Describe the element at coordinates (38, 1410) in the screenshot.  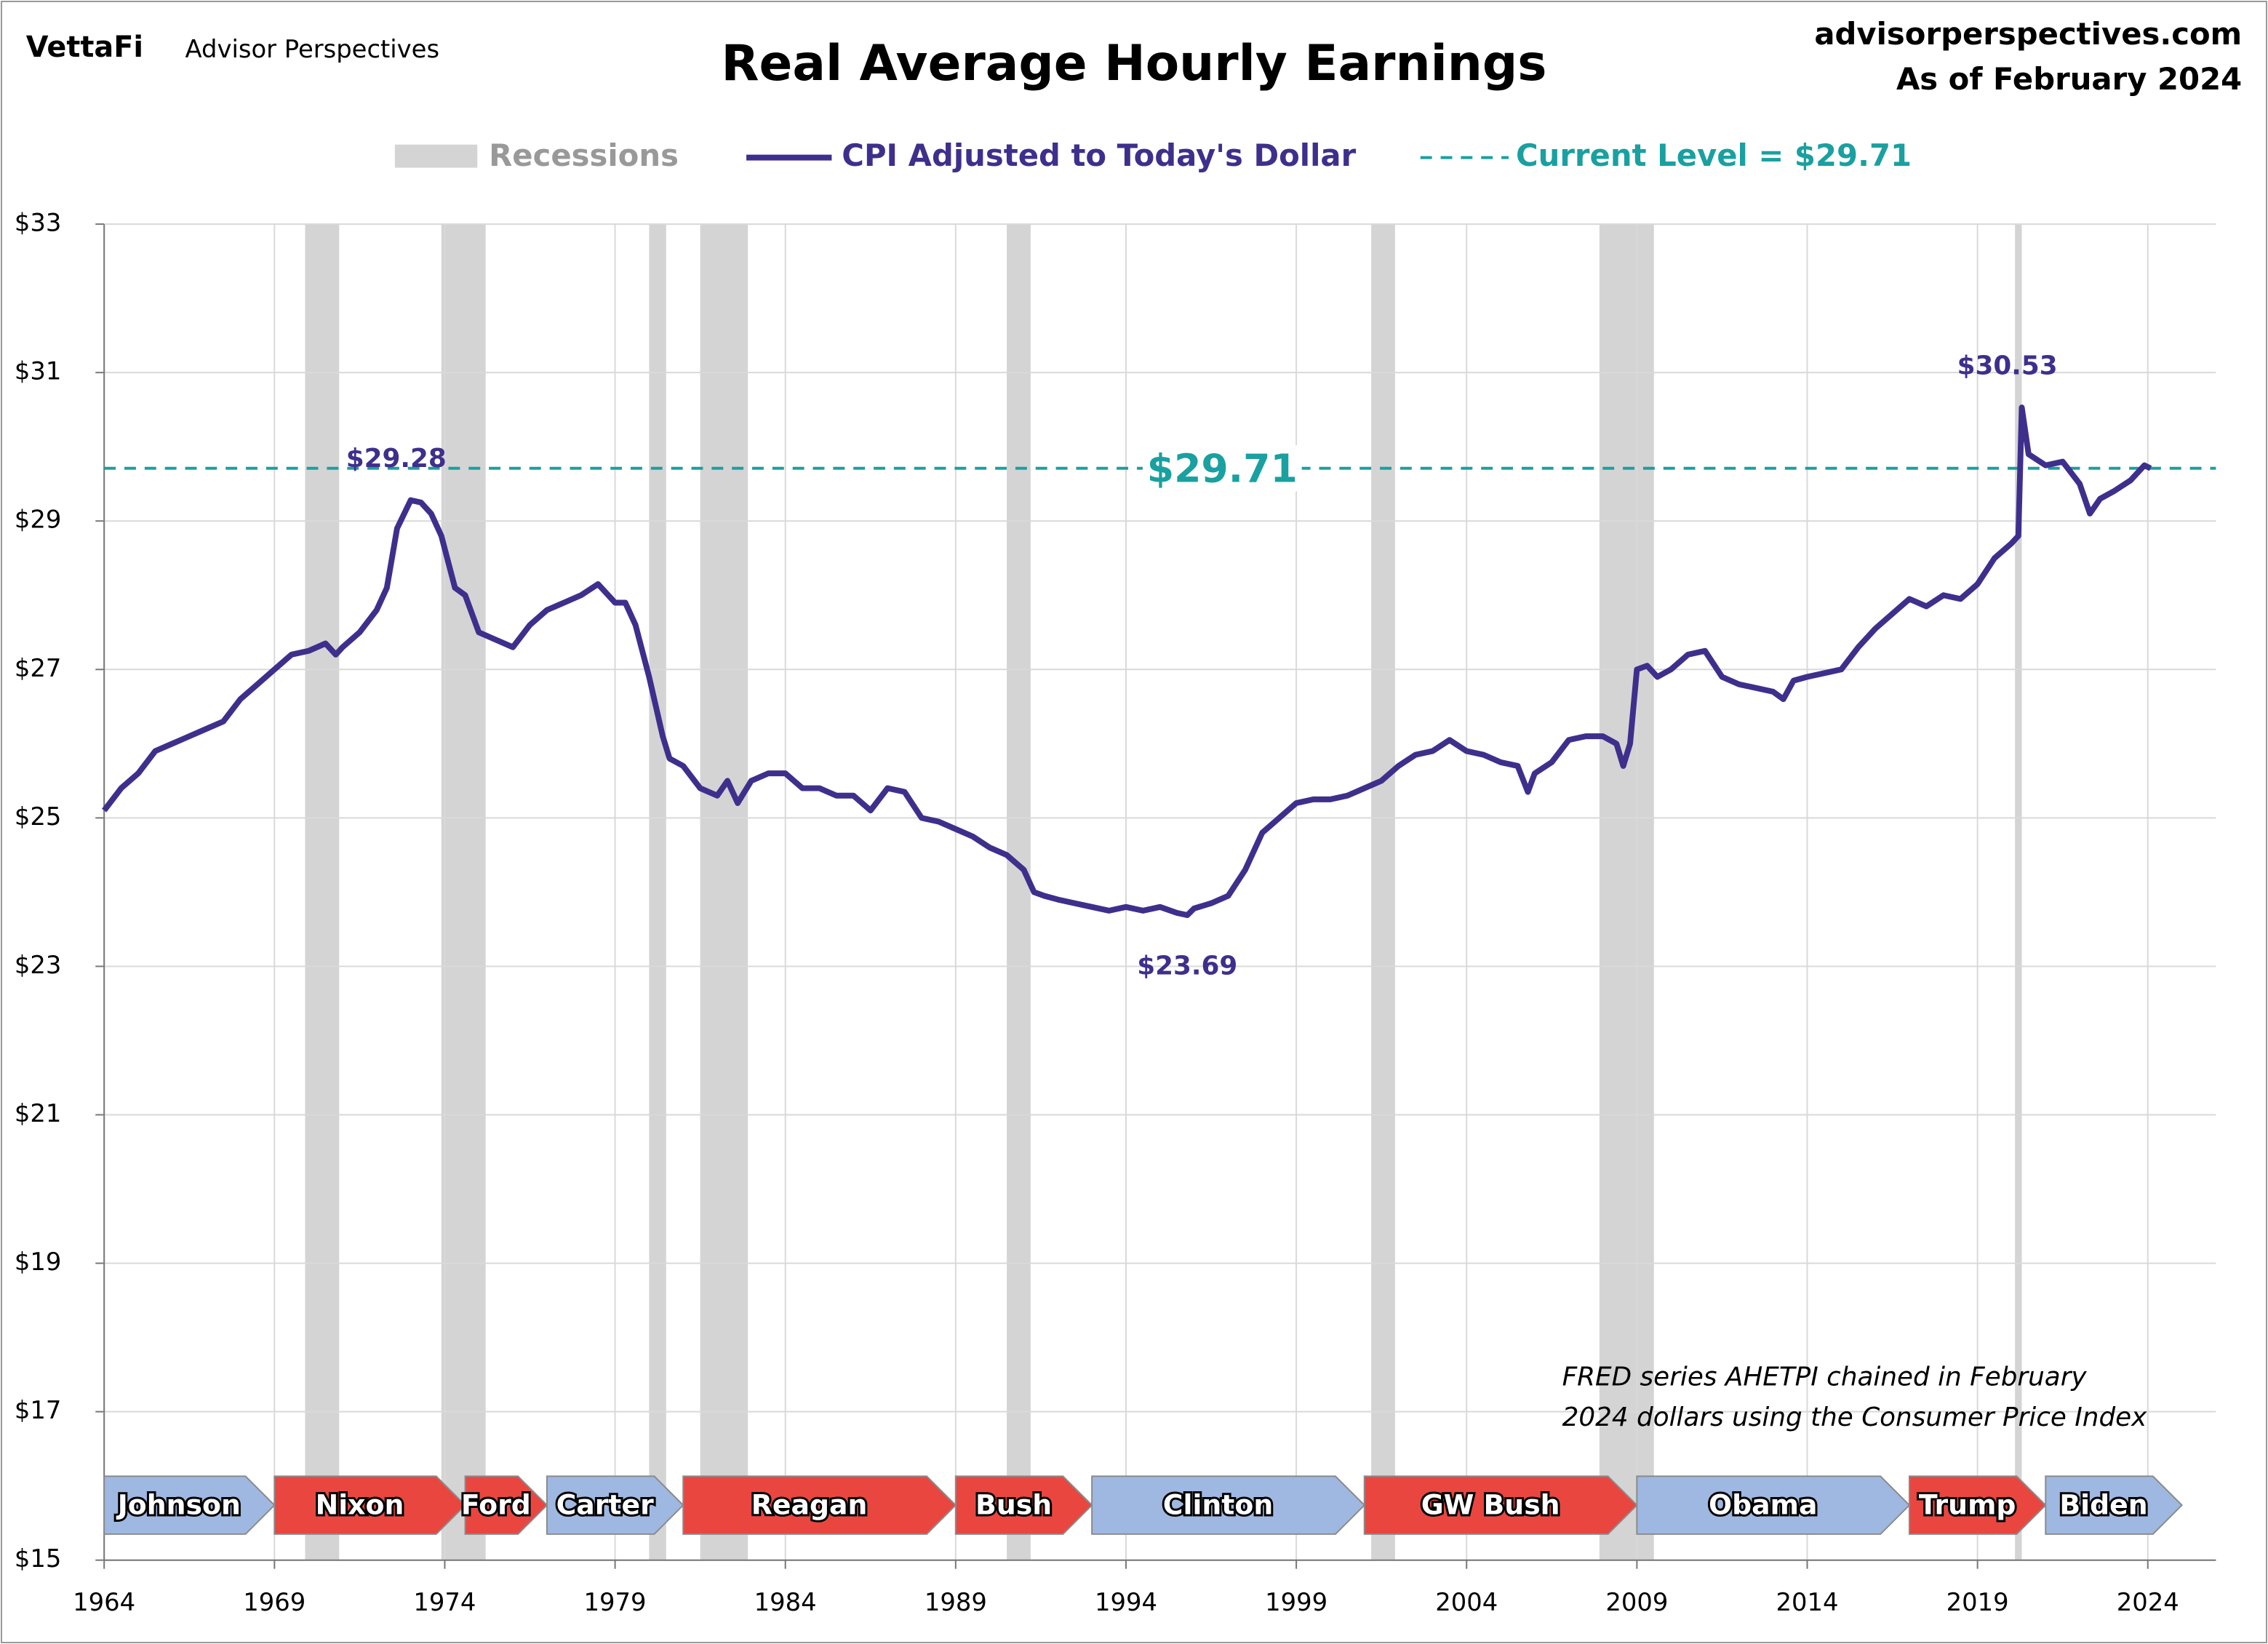
I see `y-tick-label: $17` at that location.